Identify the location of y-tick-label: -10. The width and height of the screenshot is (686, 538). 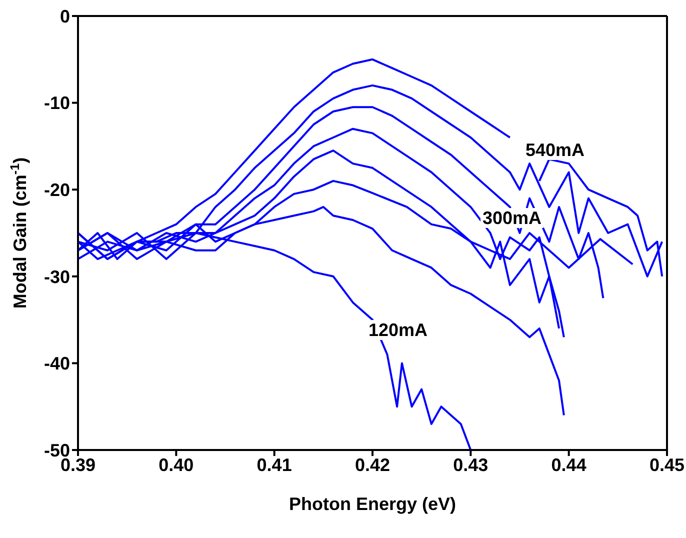
(57, 103).